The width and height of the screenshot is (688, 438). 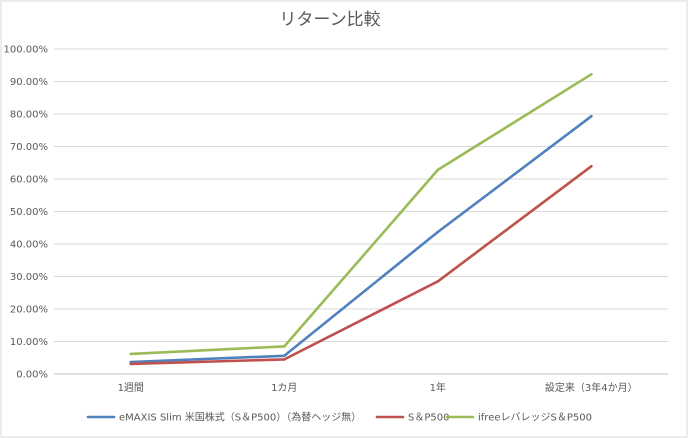 What do you see at coordinates (32, 375) in the screenshot?
I see `y-tick-label: 0.00%` at bounding box center [32, 375].